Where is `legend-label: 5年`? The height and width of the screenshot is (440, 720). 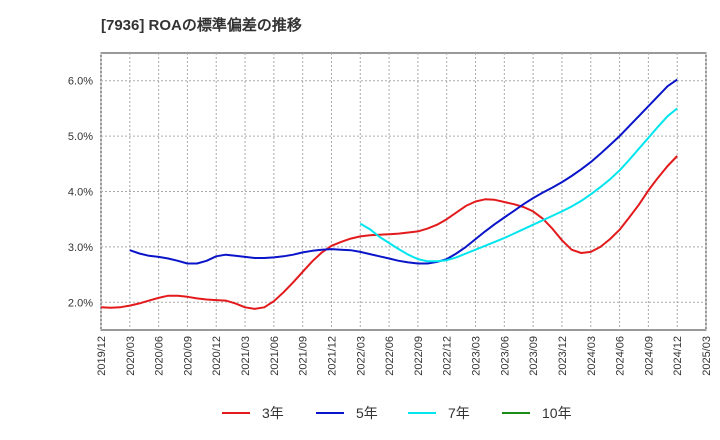
legend-label: 5年 is located at coordinates (367, 413).